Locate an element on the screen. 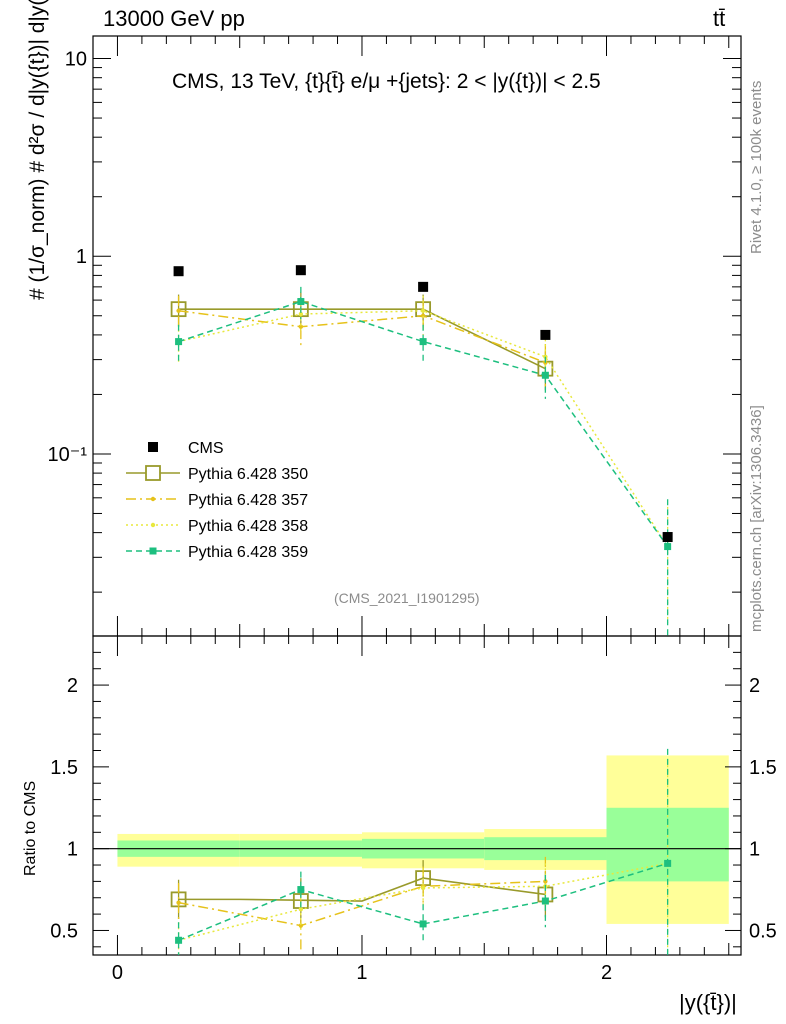 The height and width of the screenshot is (1024, 786). energy-label: 13000 GeV pp is located at coordinates (174, 18).